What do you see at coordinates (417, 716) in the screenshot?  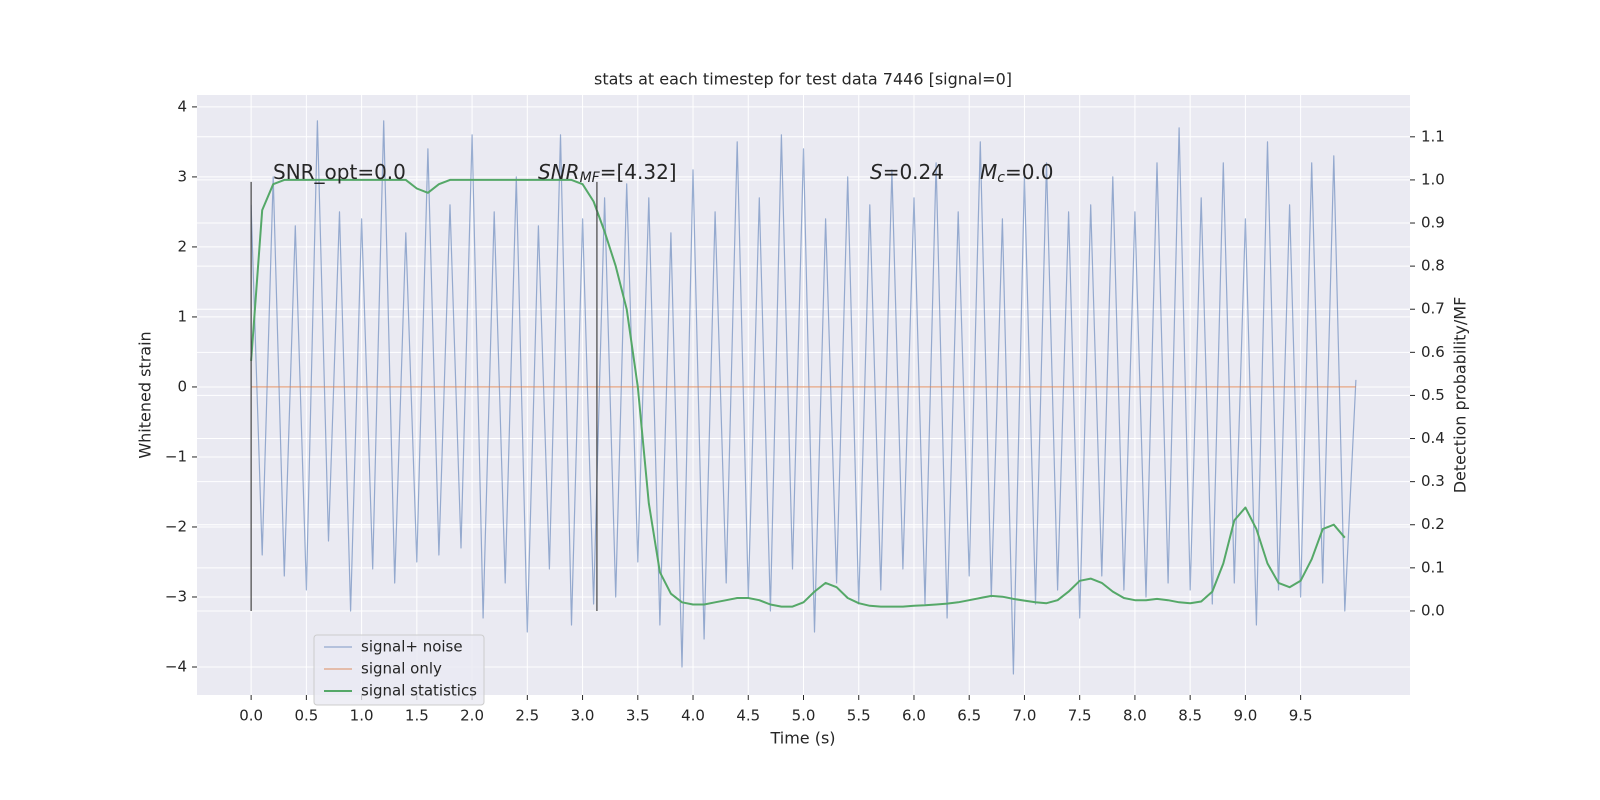 I see `x-tick-label: 1.5` at bounding box center [417, 716].